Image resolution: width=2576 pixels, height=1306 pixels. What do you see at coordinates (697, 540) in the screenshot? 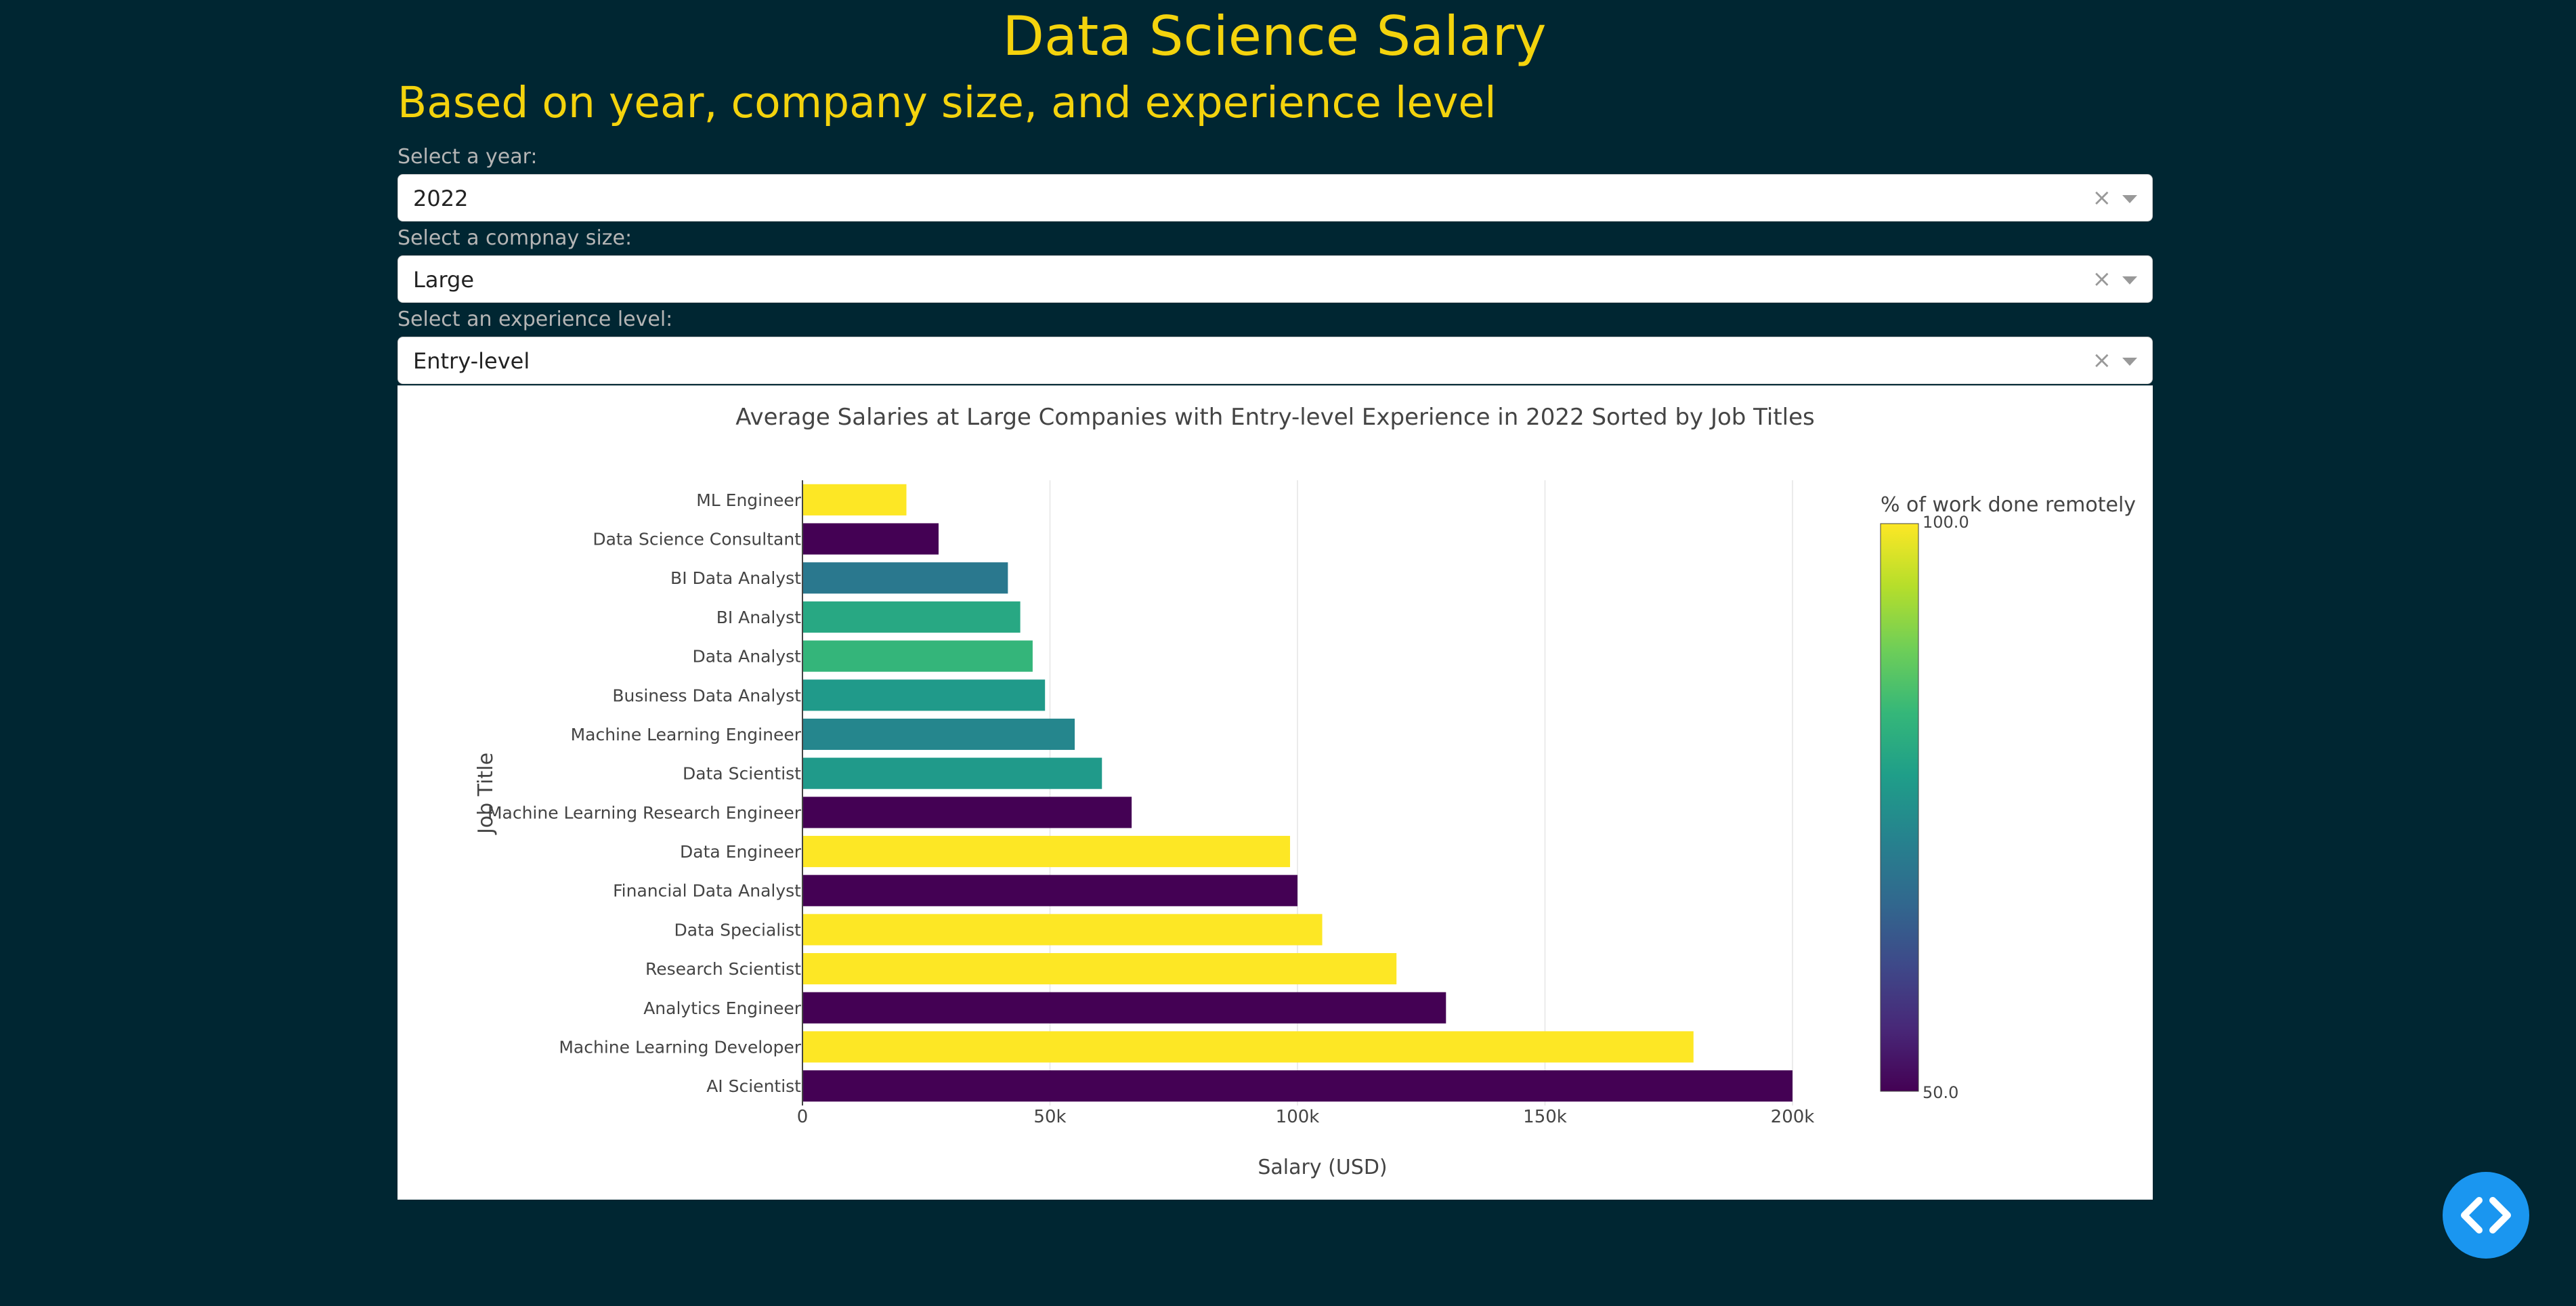
I see `y-tick-label: Data Science Consultant` at bounding box center [697, 540].